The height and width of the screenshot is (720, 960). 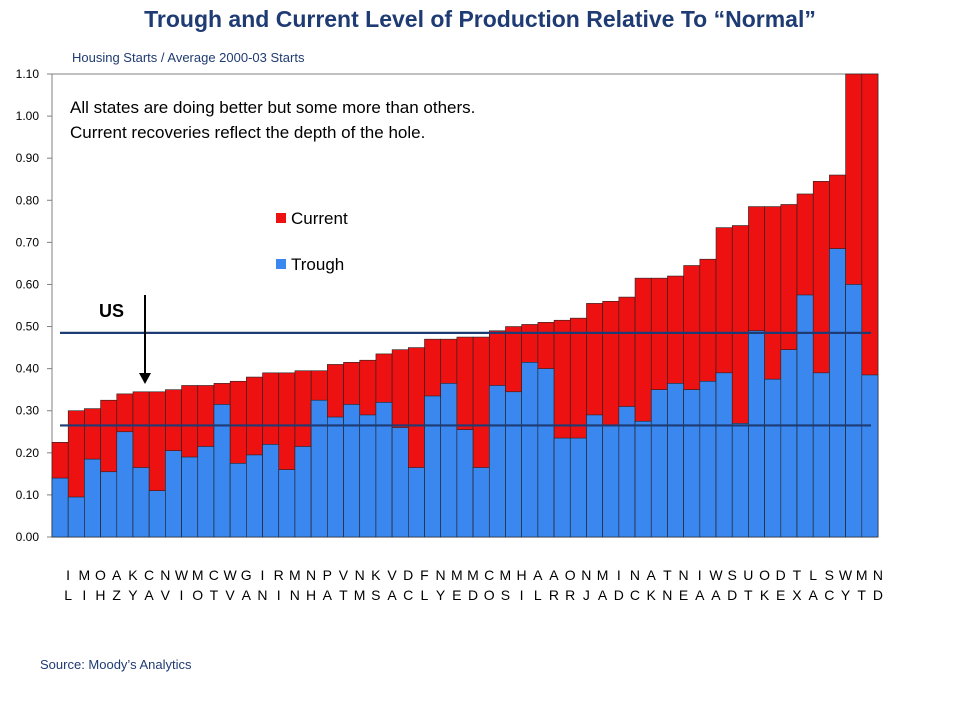 I want to click on y-tick-label: 0.30, so click(x=28, y=411).